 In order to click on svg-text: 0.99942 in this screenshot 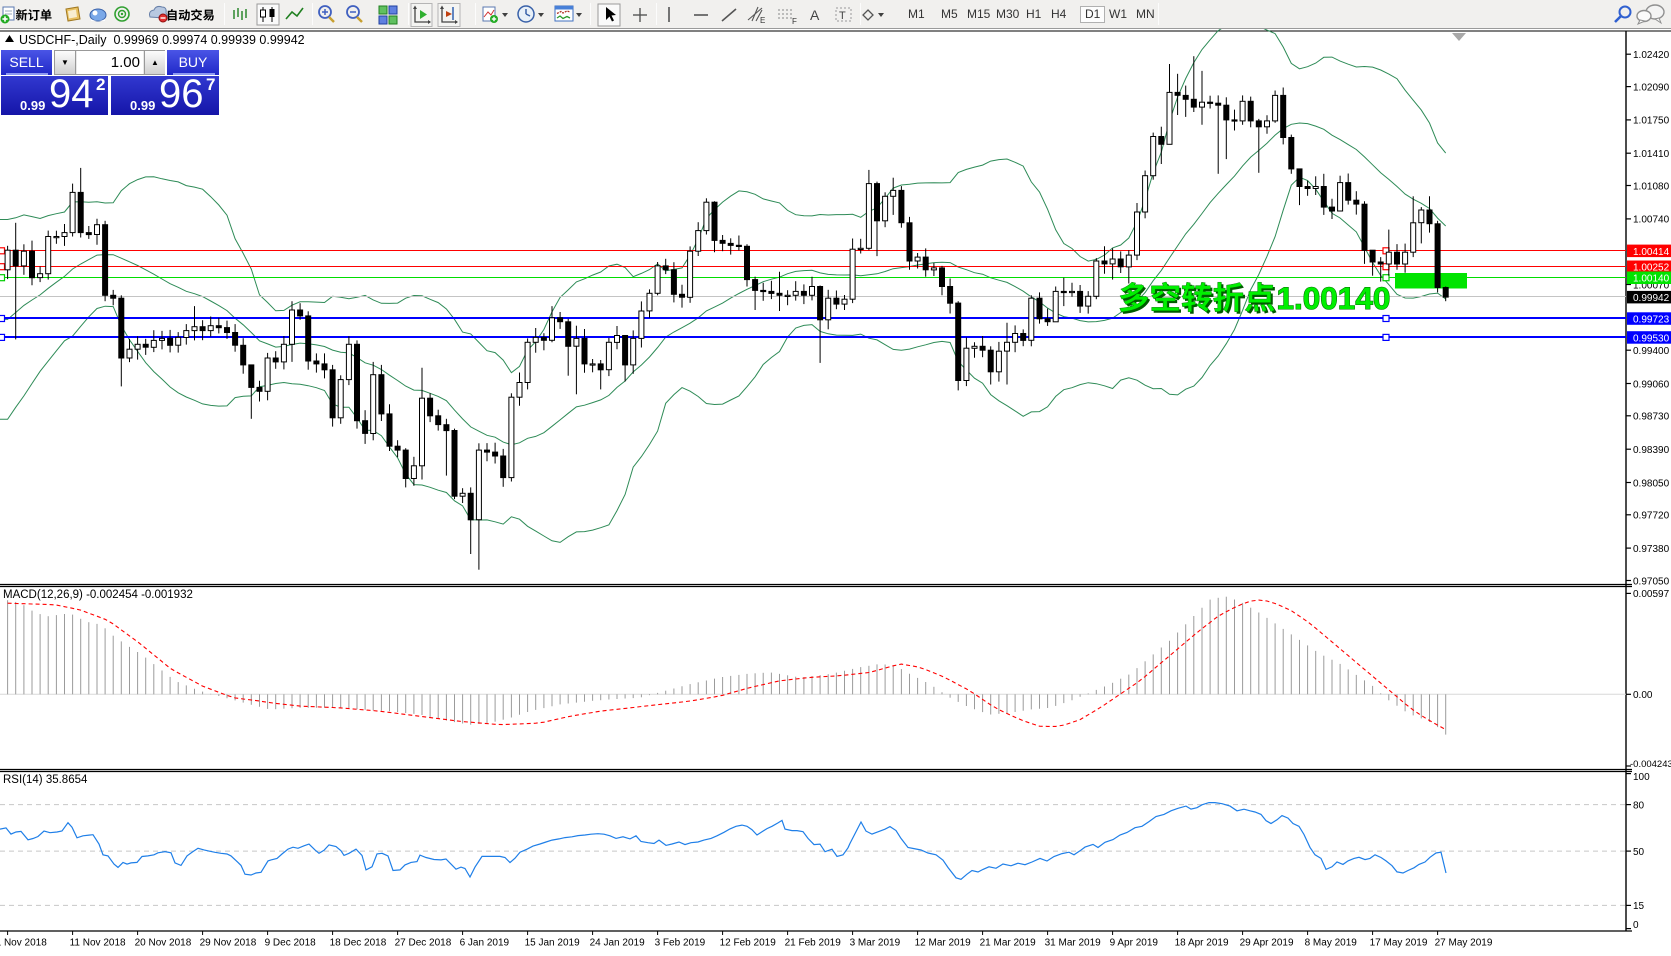, I will do `click(1651, 298)`.